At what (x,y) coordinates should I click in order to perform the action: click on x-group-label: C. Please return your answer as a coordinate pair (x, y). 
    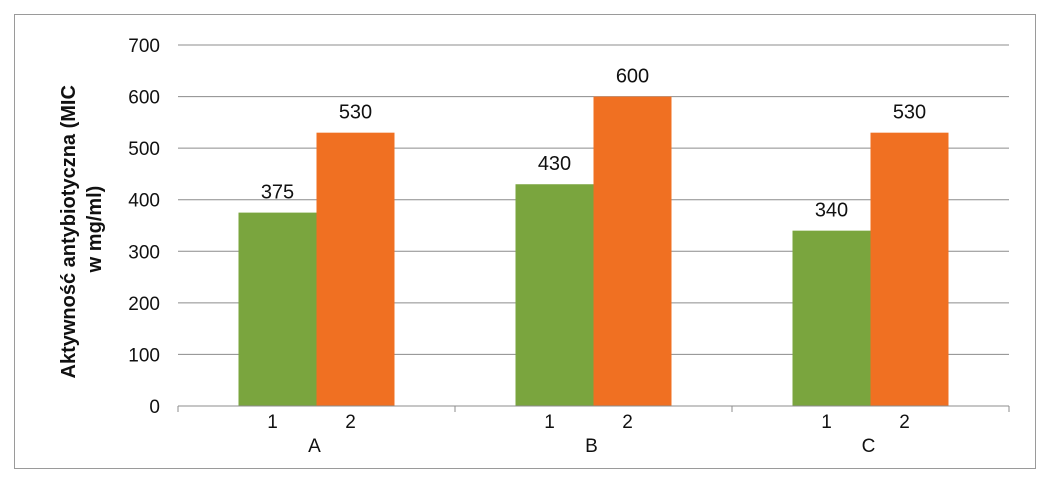
    Looking at the image, I should click on (869, 446).